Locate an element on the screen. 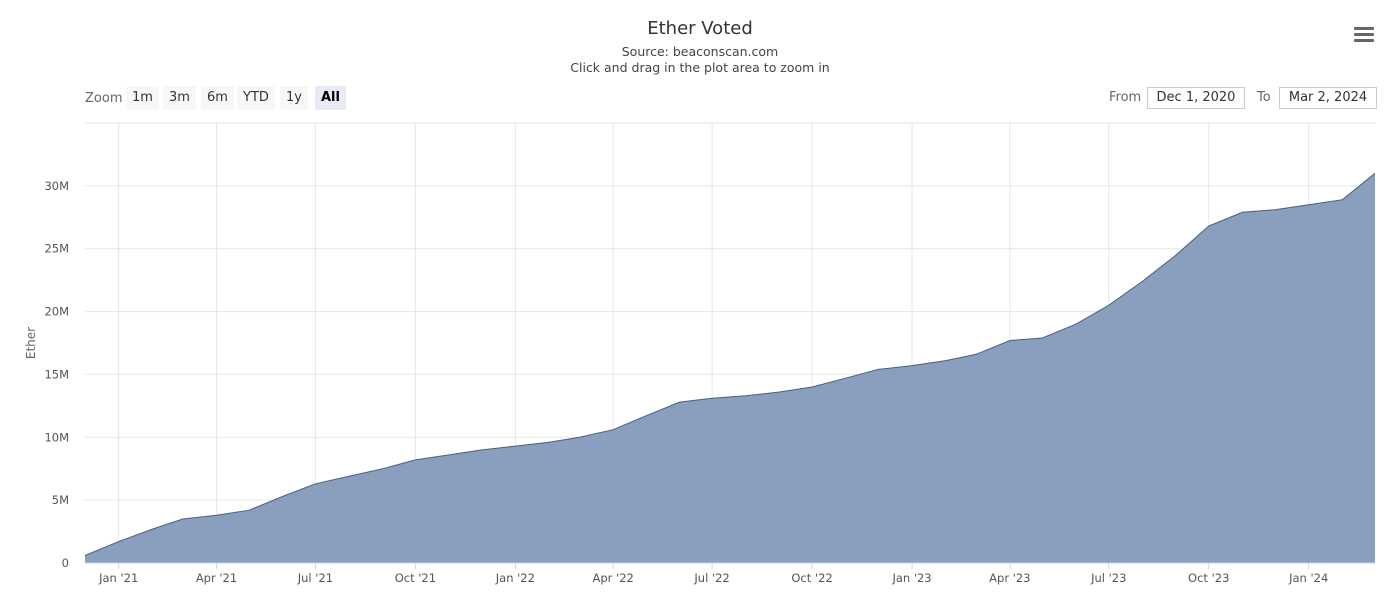  y-tick-label: 15M is located at coordinates (56, 374).